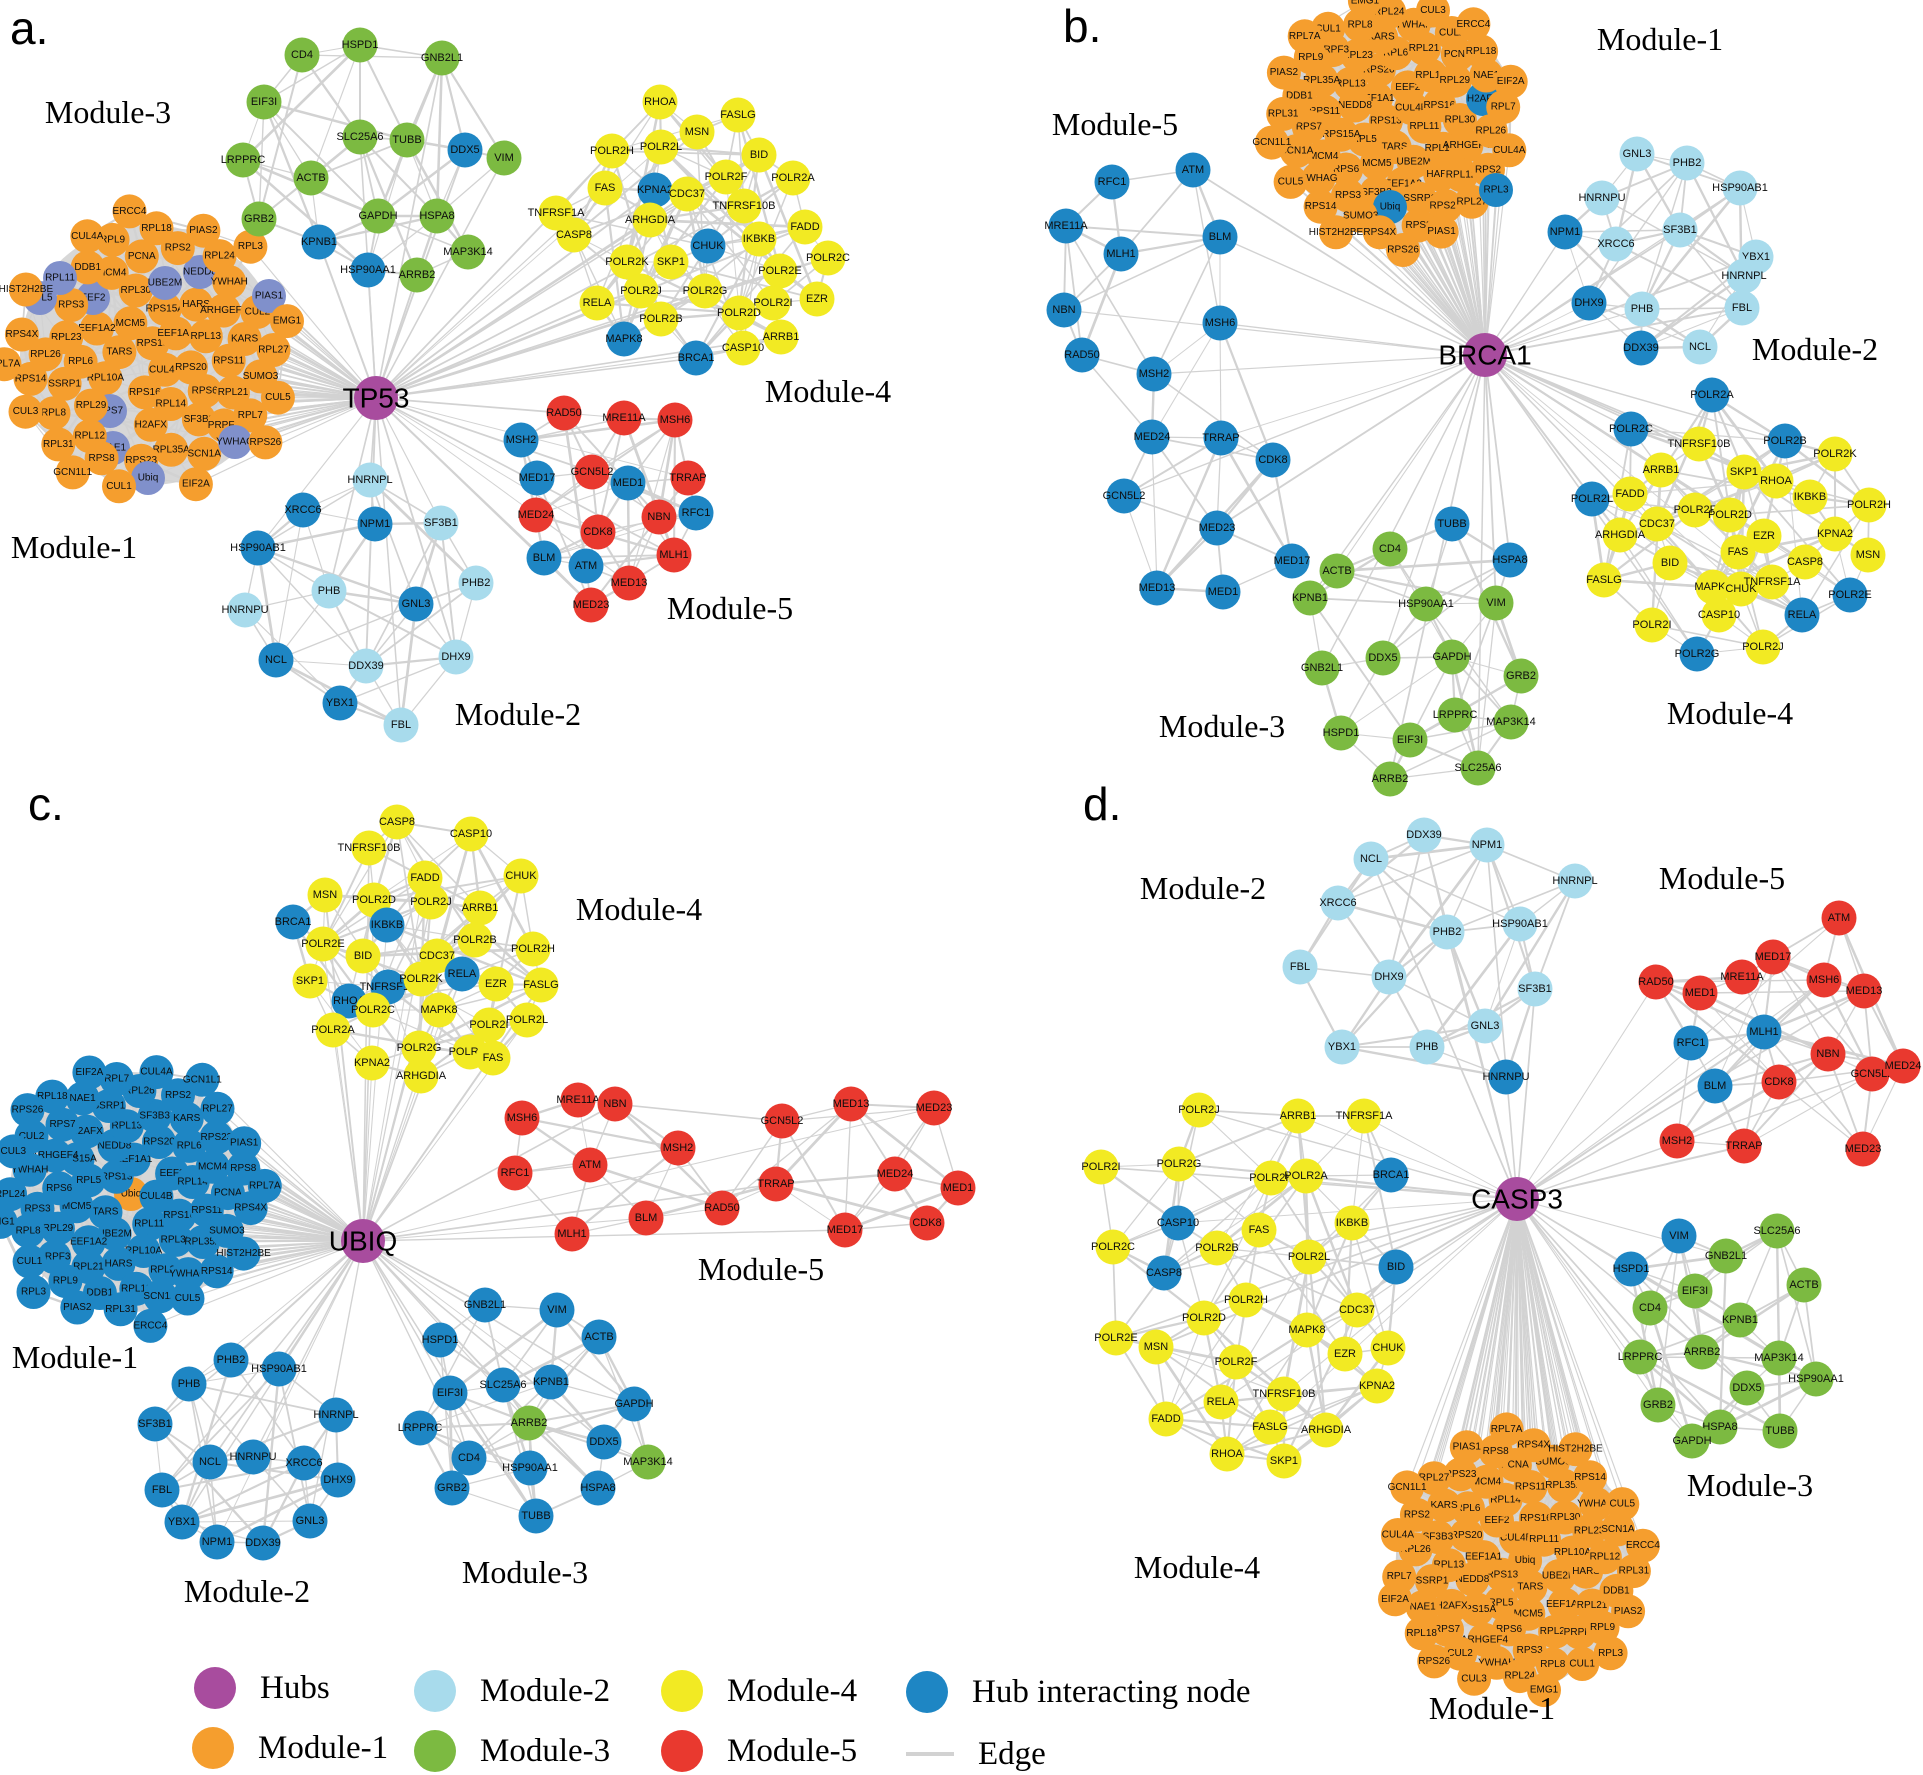 The height and width of the screenshot is (1775, 1923). I want to click on gene-node-RPL10A, so click(105, 378).